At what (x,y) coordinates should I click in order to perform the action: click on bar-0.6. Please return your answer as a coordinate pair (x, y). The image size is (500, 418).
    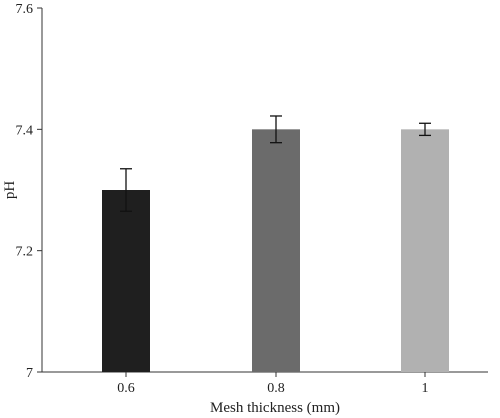
    Looking at the image, I should click on (126, 281).